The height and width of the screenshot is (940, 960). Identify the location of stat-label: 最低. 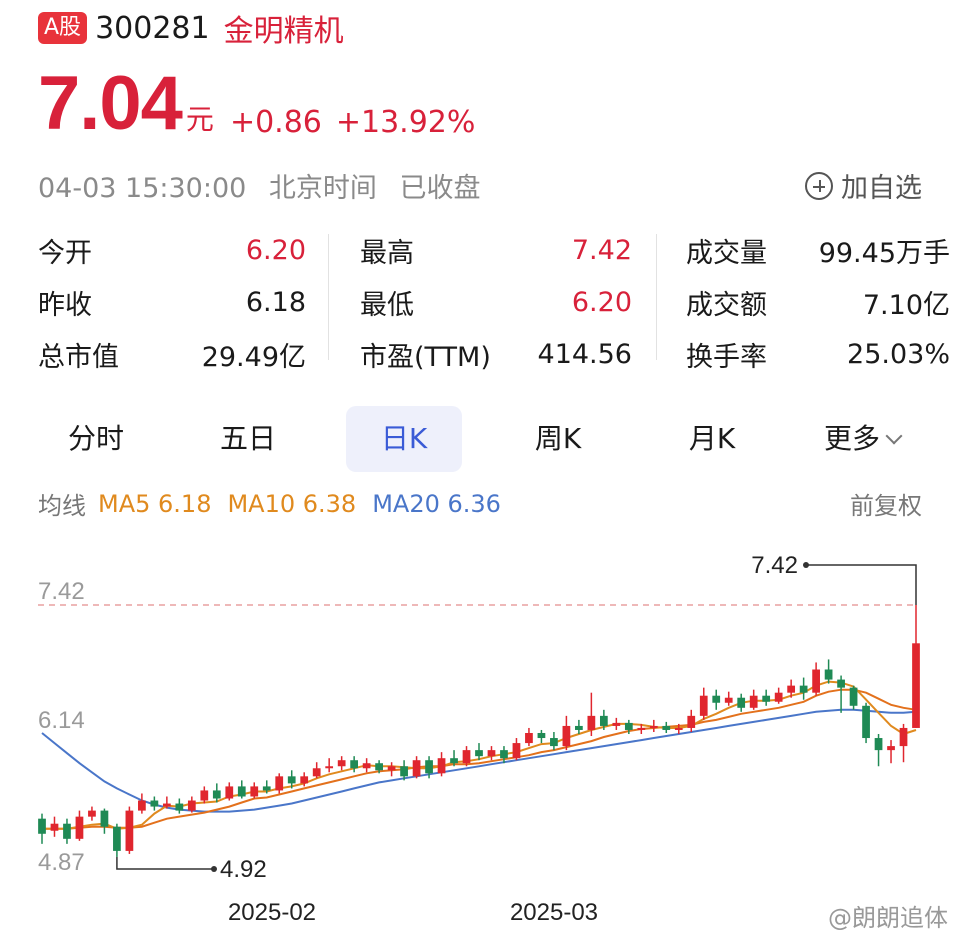
(387, 305).